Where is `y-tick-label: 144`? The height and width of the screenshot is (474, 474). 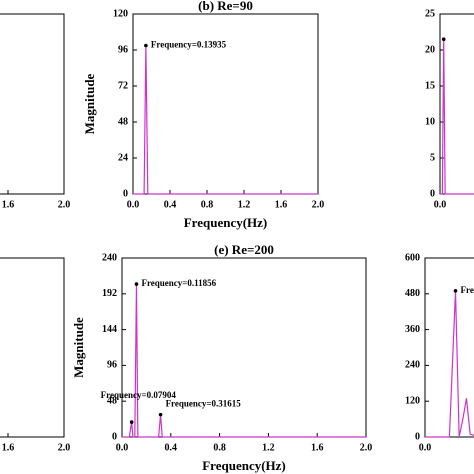
y-tick-label: 144 is located at coordinates (109, 329).